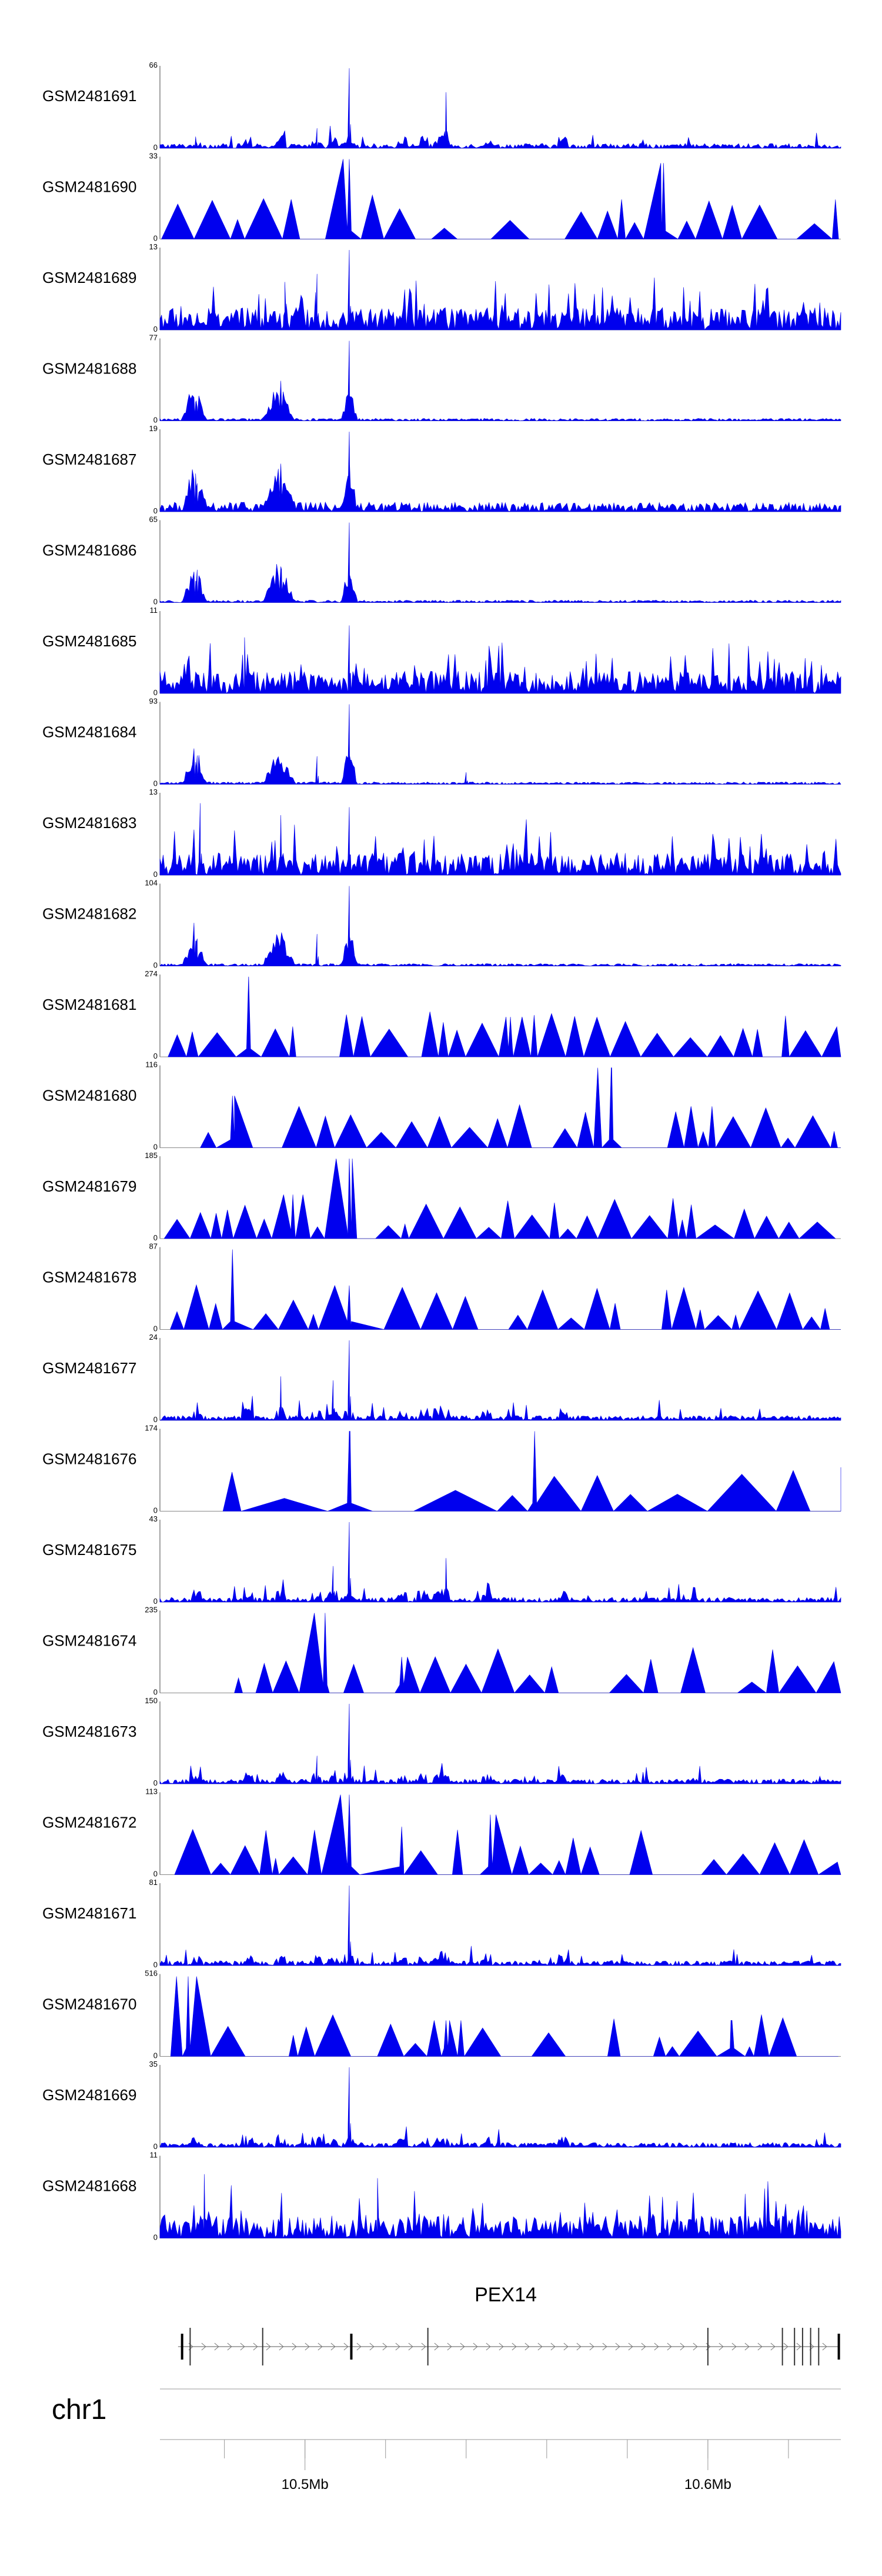 The width and height of the screenshot is (882, 2576). Describe the element at coordinates (89, 2186) in the screenshot. I see `track-label: GSM2481668` at that location.